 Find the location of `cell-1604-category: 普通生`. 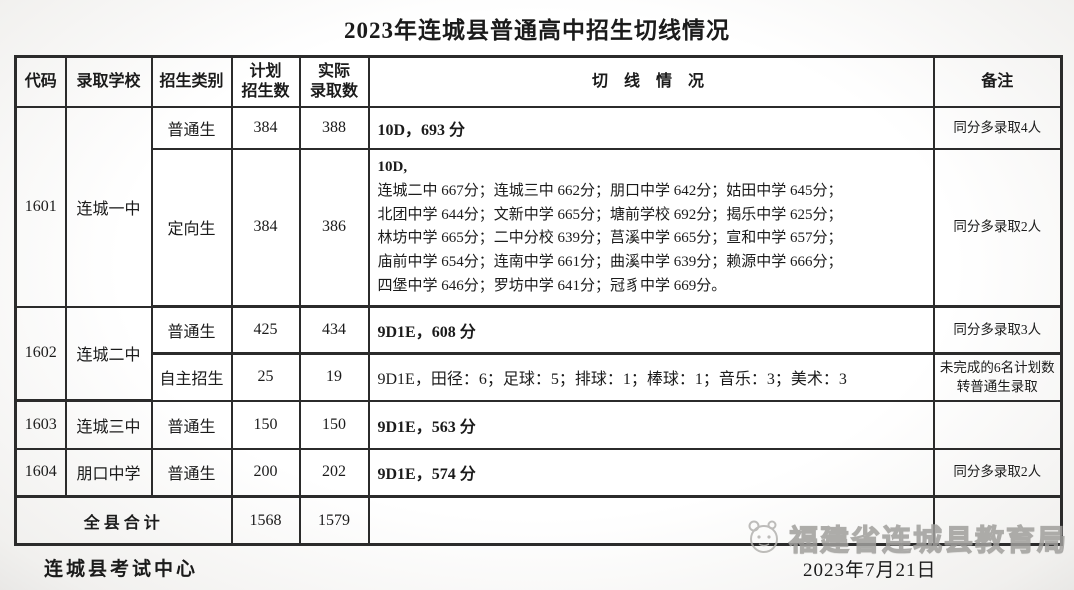

cell-1604-category: 普通生 is located at coordinates (191, 472).